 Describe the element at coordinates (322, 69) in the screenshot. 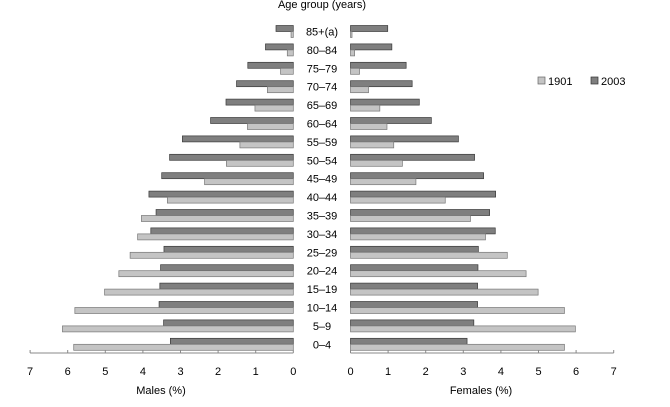

I see `age-group-label: 75–79` at that location.